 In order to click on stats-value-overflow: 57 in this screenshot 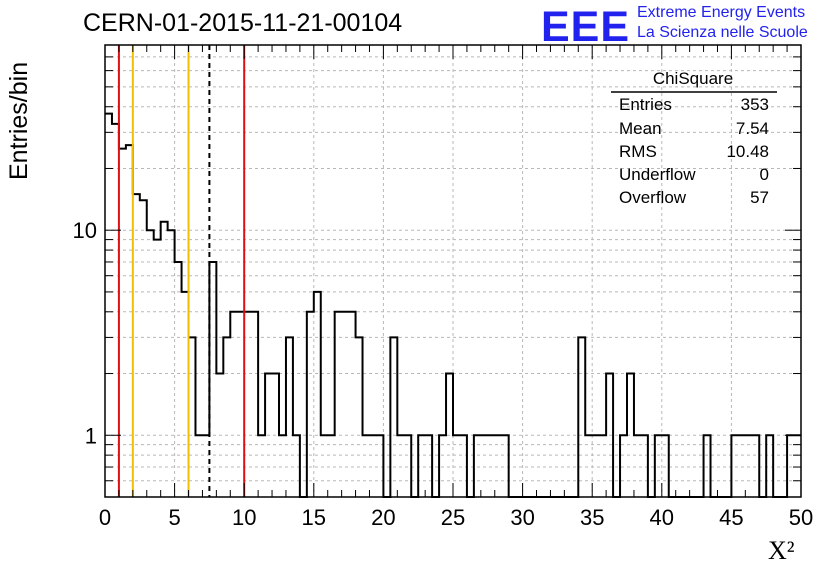, I will do `click(759, 197)`.